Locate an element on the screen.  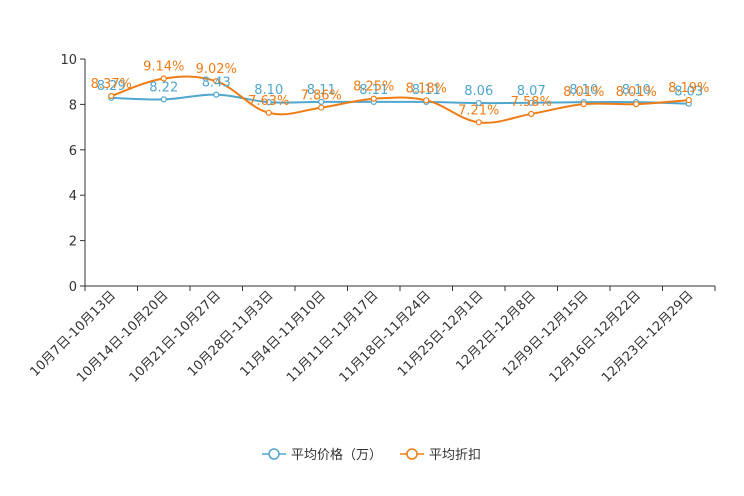
y-tick-label: 10 is located at coordinates (68, 60).